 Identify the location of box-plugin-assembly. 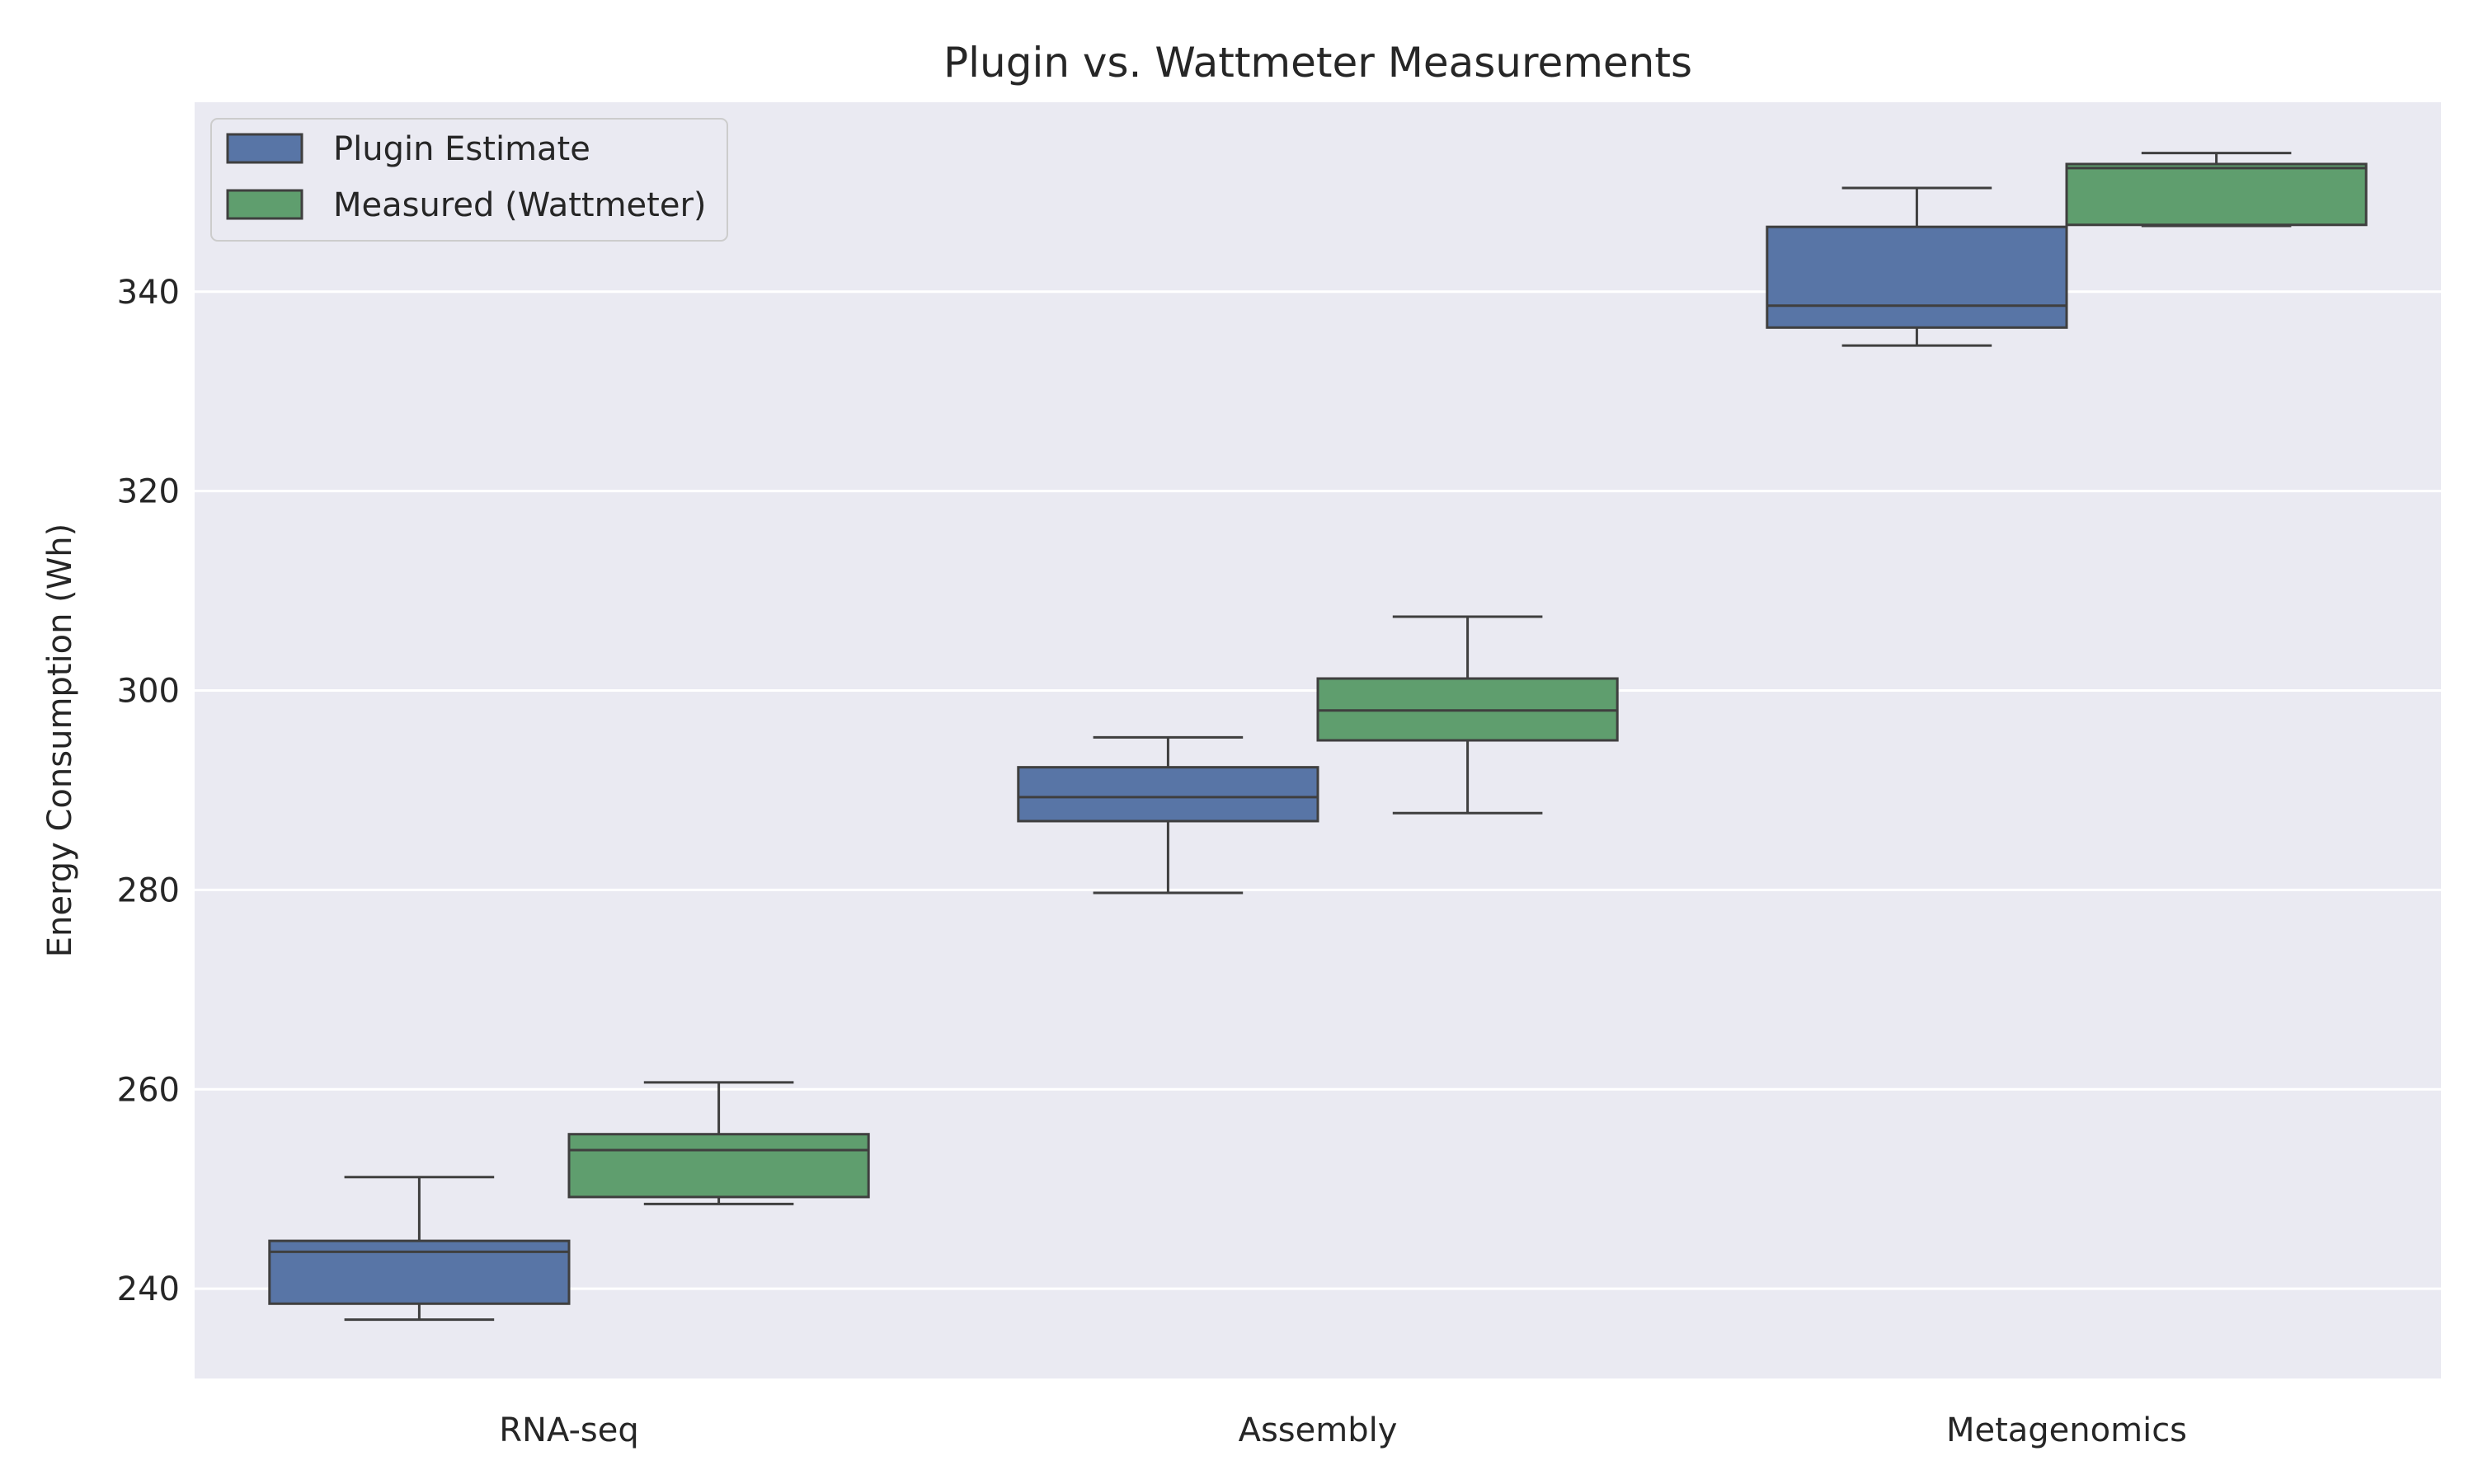
(1168, 815).